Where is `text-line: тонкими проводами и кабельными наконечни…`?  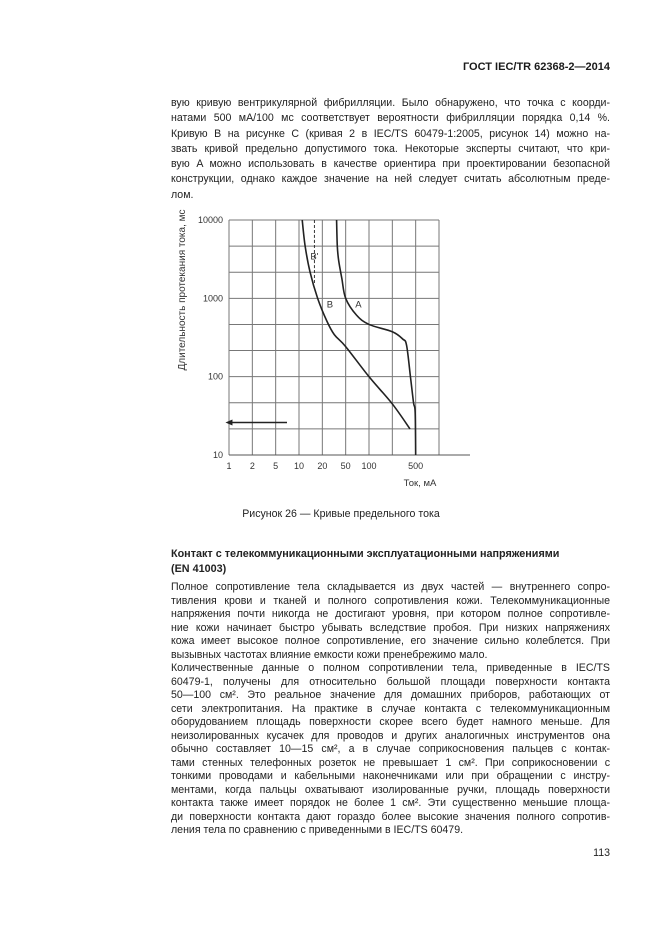 text-line: тонкими проводами и кабельными наконечни… is located at coordinates (390, 776).